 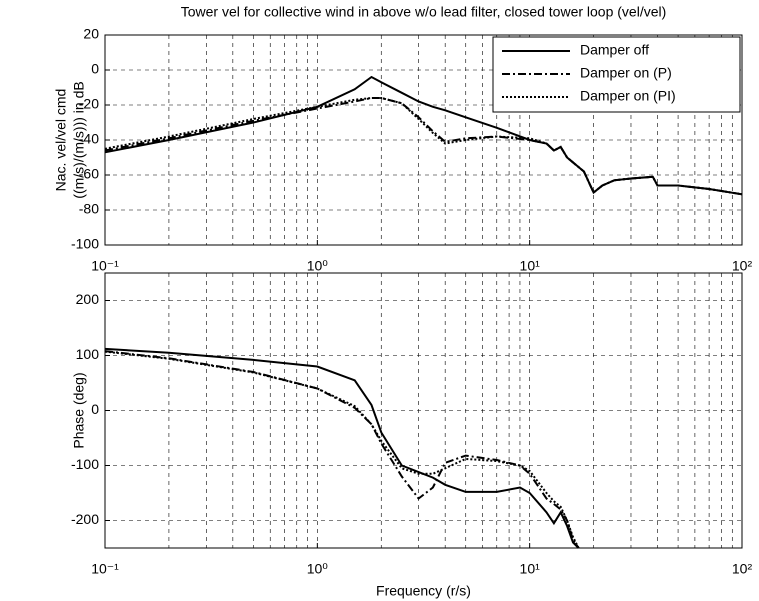 What do you see at coordinates (628, 96) in the screenshot?
I see `legend-label: Damper on (PI)` at bounding box center [628, 96].